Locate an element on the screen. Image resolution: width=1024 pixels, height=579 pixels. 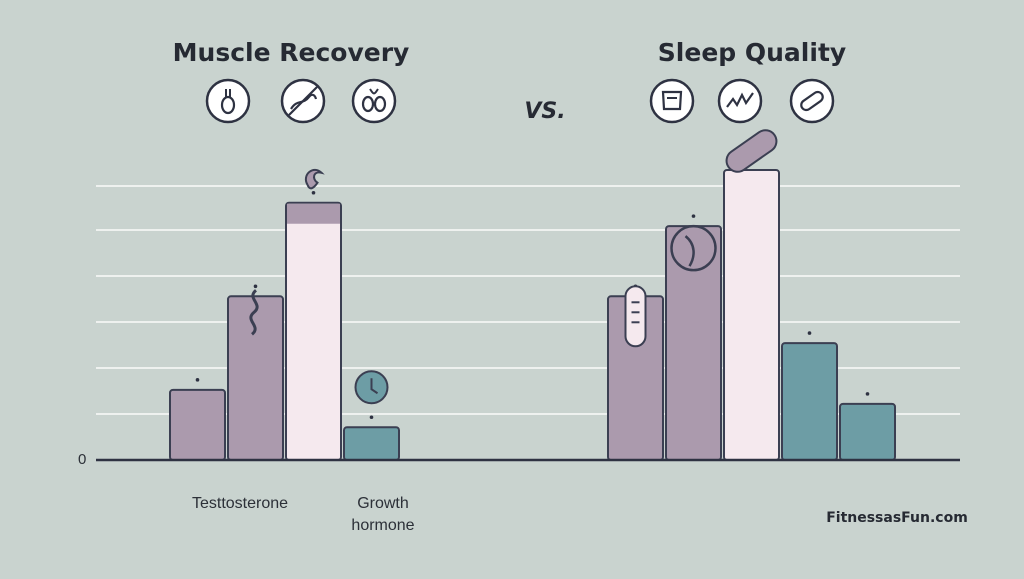
brand-watermark: FitnessasFun.com is located at coordinates (897, 518).